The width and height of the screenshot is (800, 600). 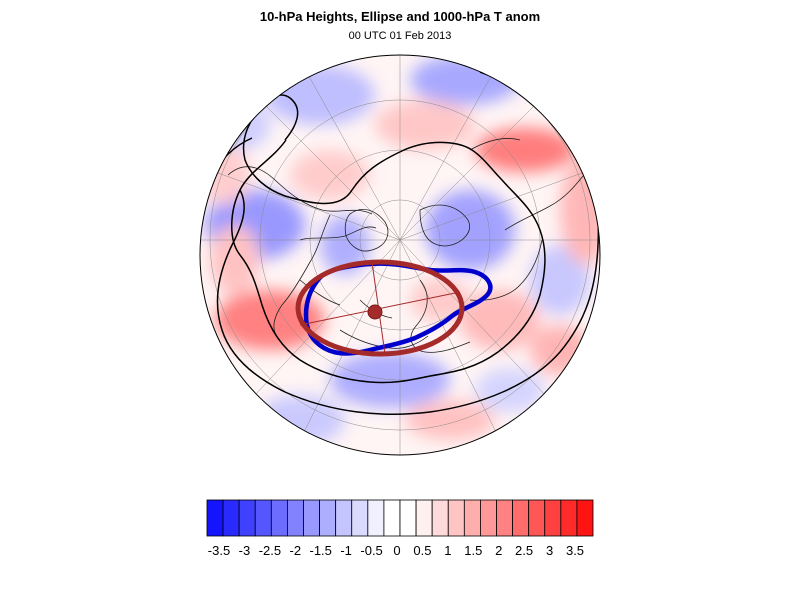 I want to click on plot-subtitle: 00 UTC 01 Feb 2013, so click(x=400, y=36).